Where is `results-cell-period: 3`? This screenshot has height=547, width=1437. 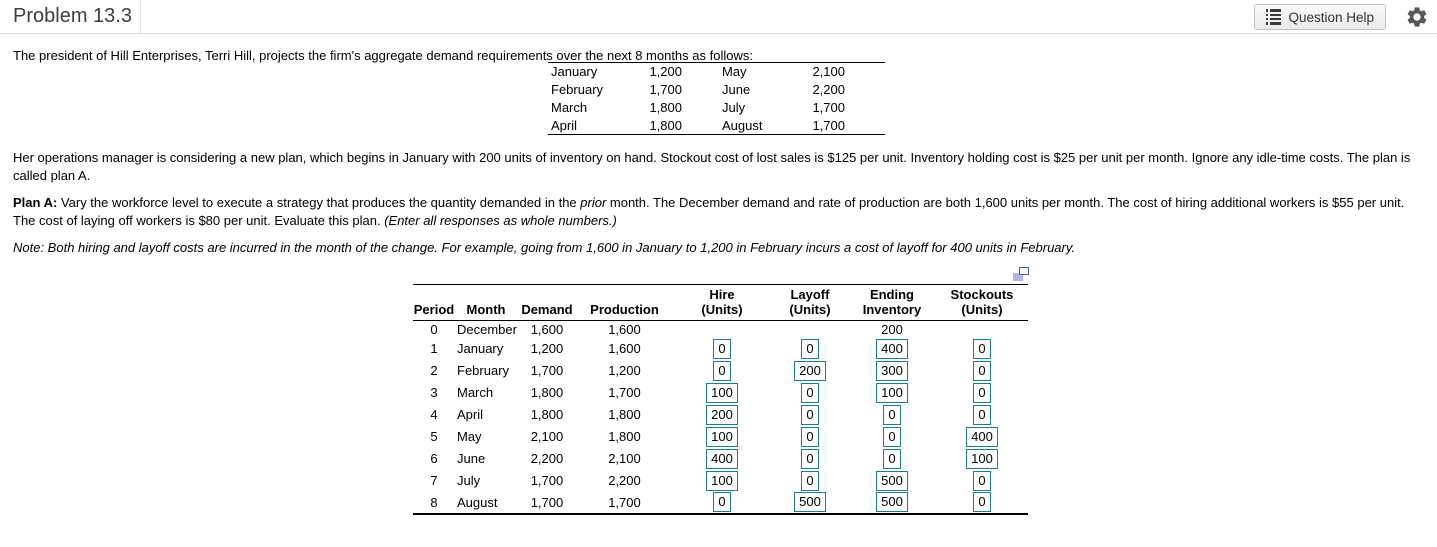
results-cell-period: 3 is located at coordinates (434, 392).